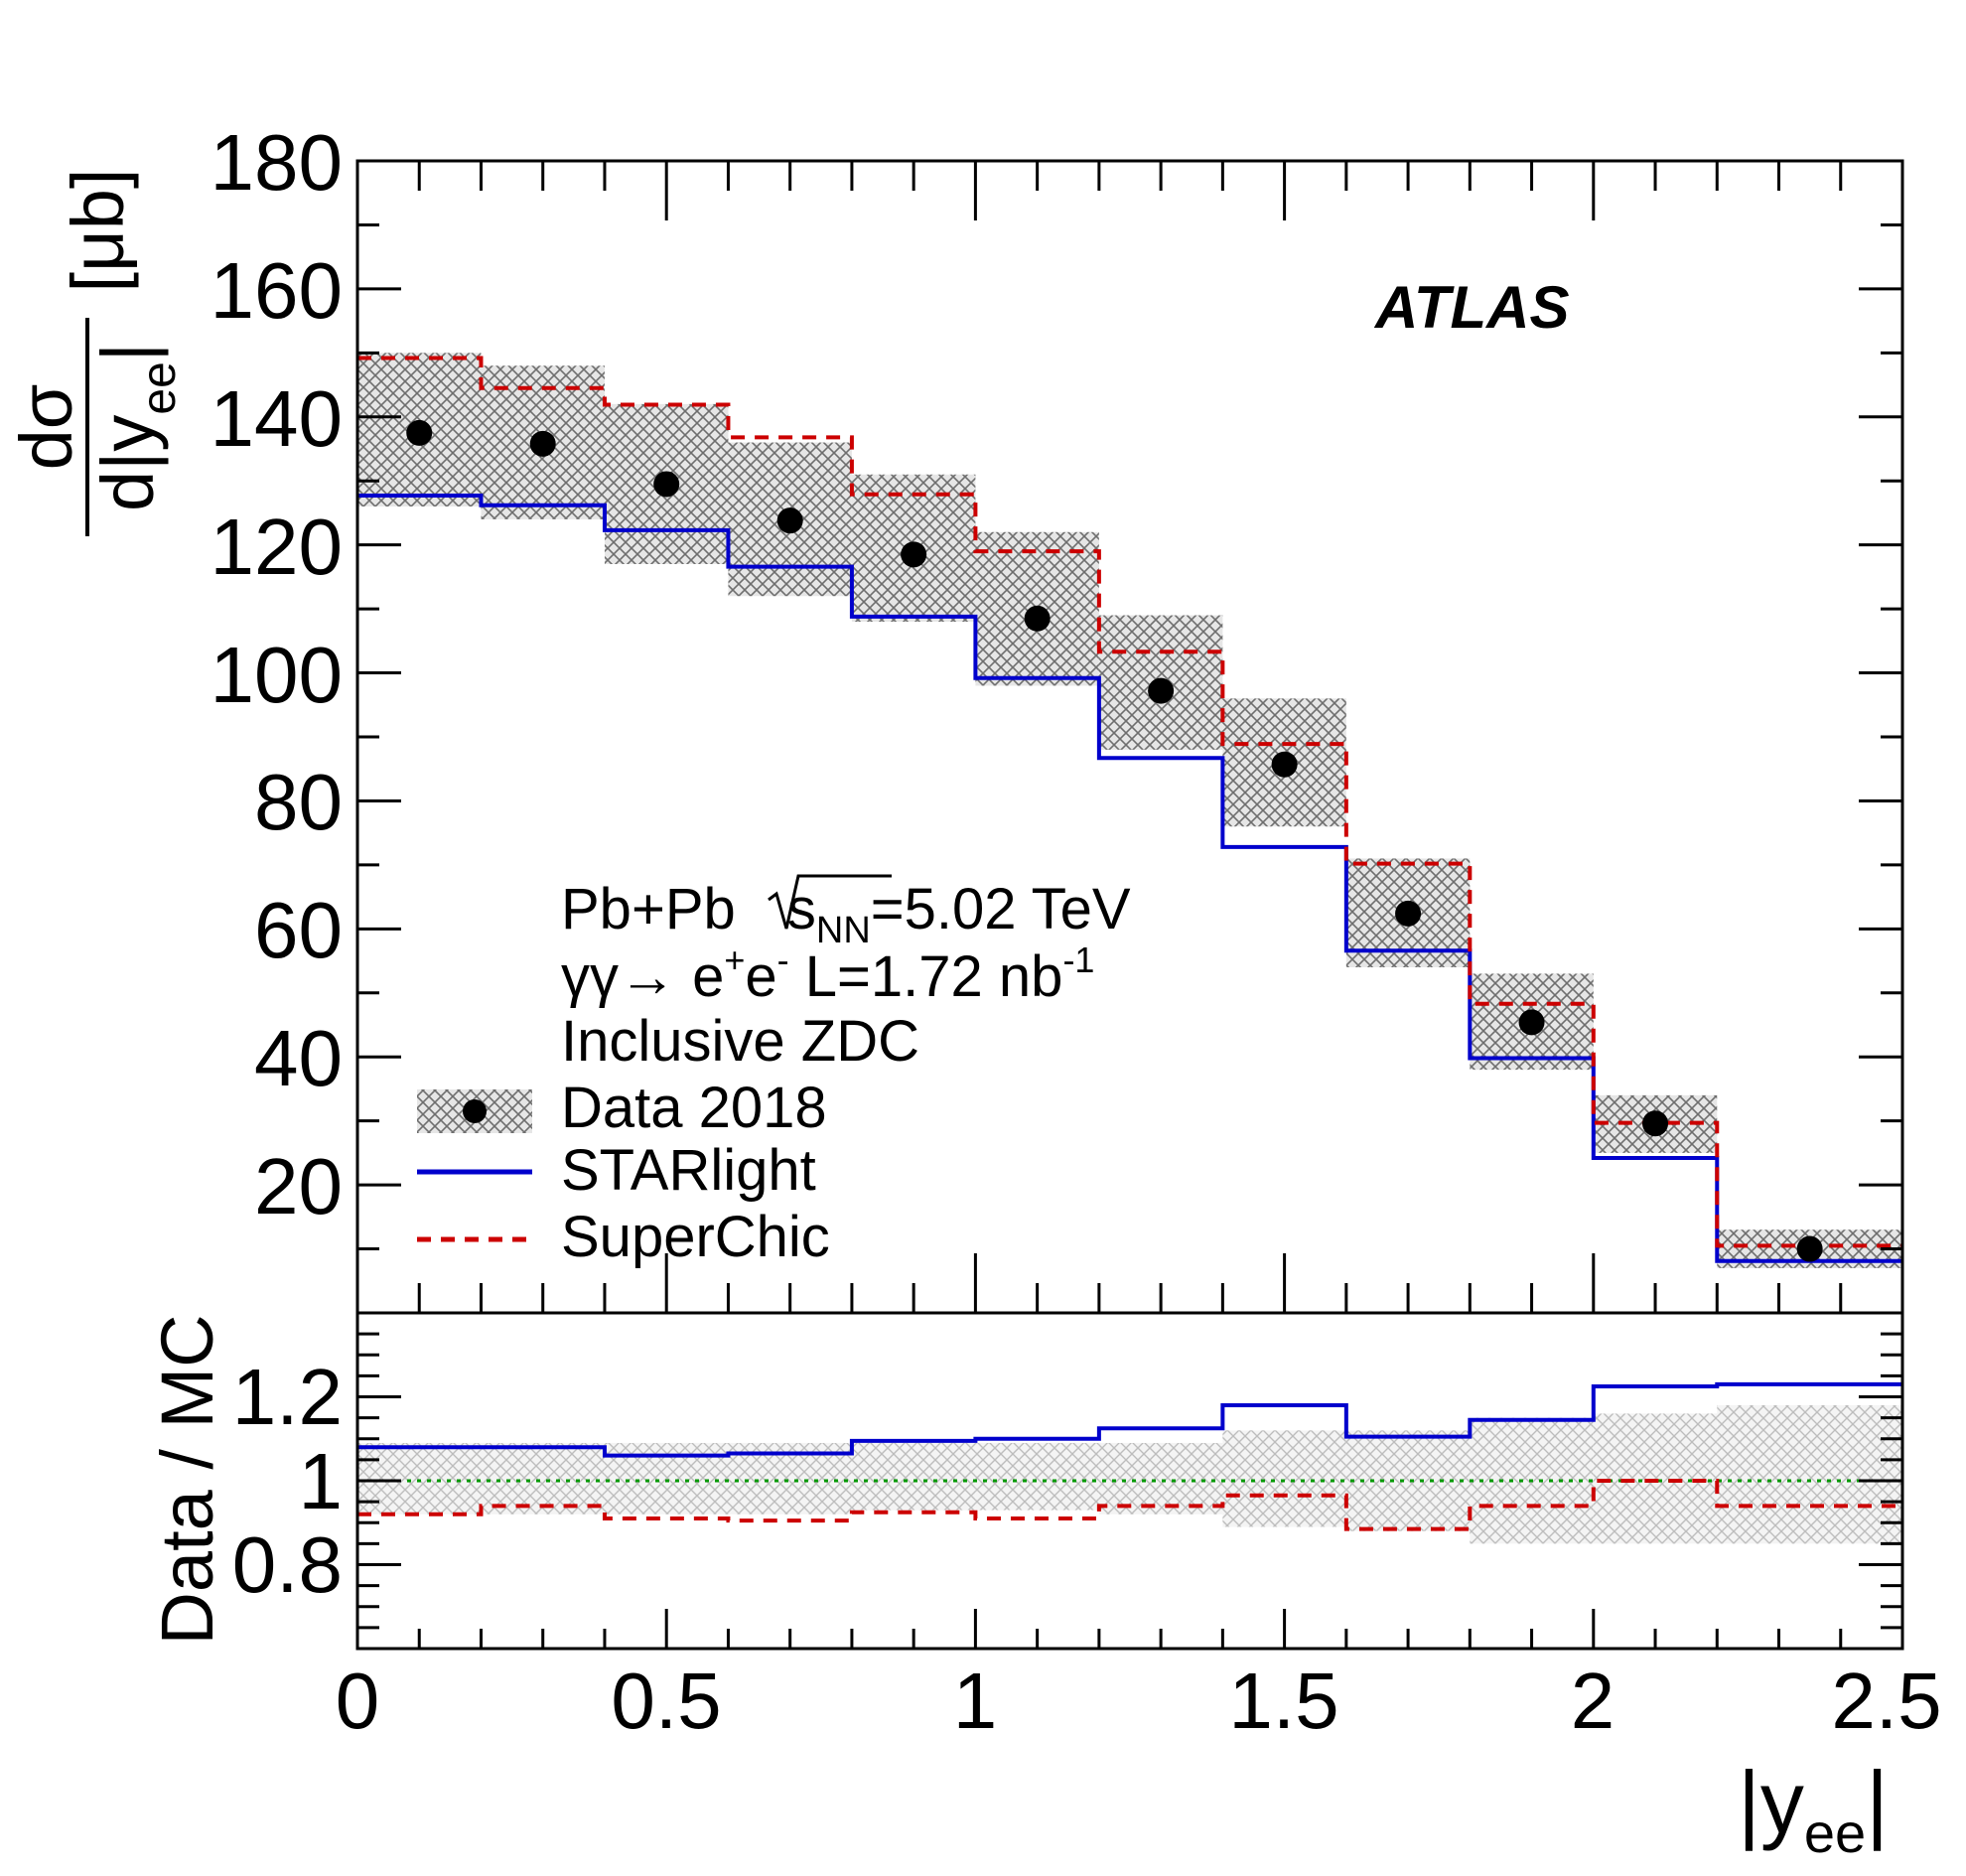 The width and height of the screenshot is (1966, 1876). I want to click on process-info: γγ→ e+e- L=1.72 nb-1, so click(827, 974).